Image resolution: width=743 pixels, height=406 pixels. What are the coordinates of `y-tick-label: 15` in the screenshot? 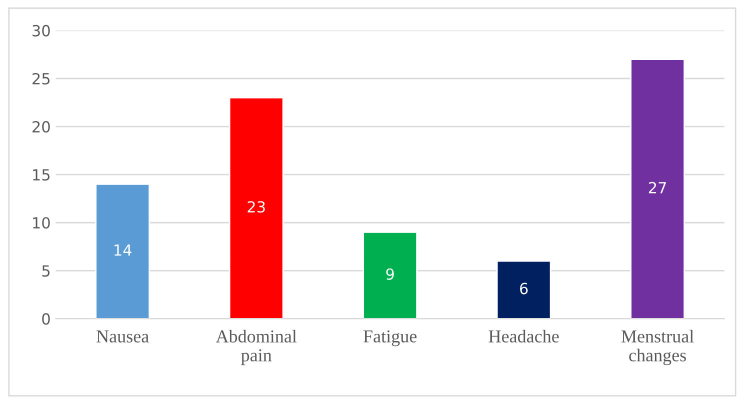 It's located at (41, 175).